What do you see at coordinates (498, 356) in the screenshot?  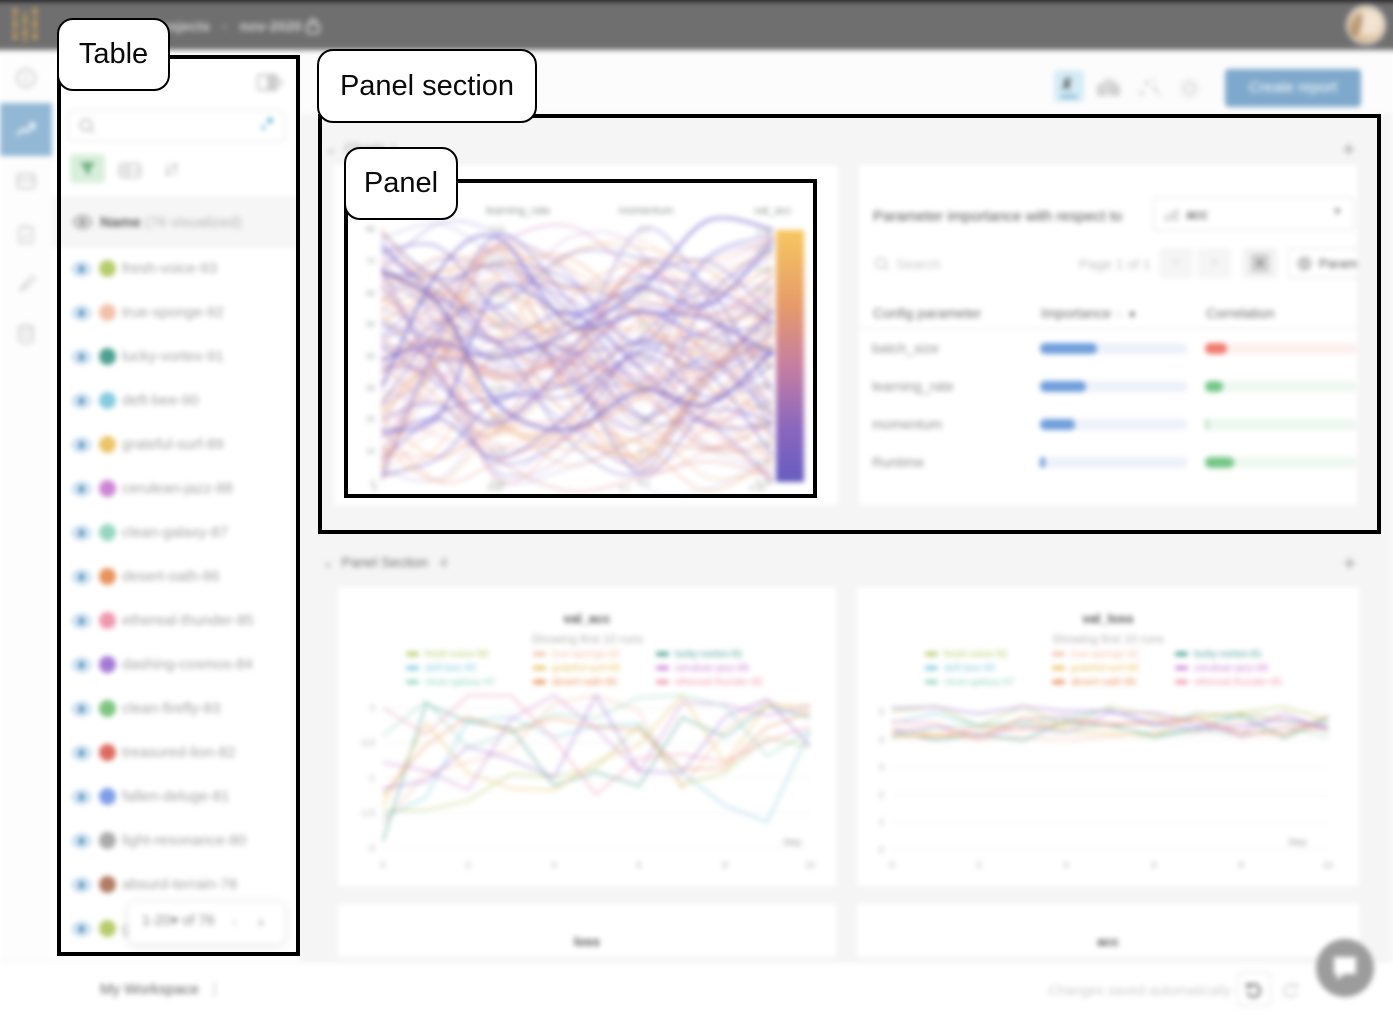 I see `svg-text: 0.07` at bounding box center [498, 356].